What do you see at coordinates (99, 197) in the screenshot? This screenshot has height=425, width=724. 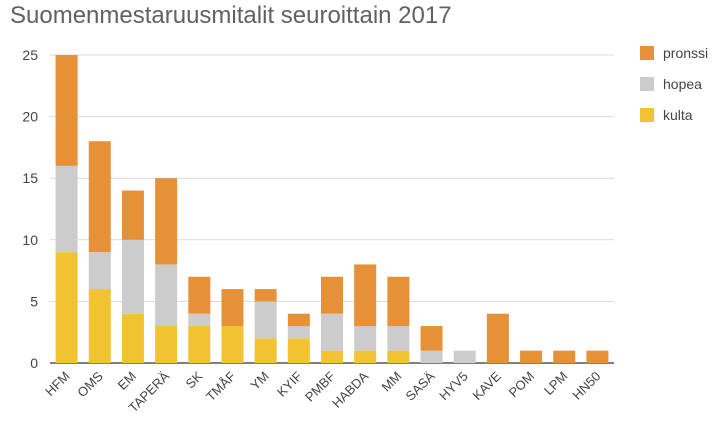 I see `bar-pronssi-oms` at bounding box center [99, 197].